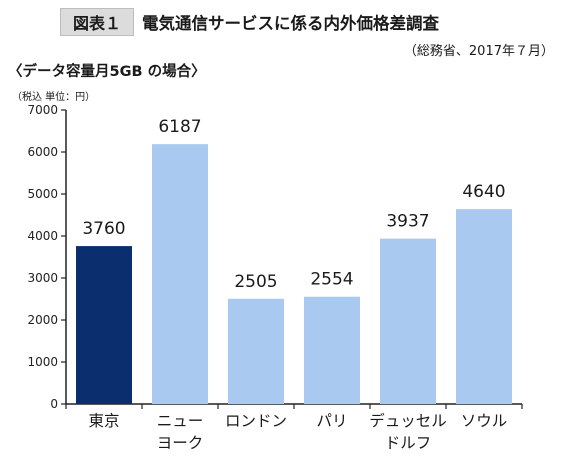 This screenshot has height=461, width=570. I want to click on y-tick-label: 5000, so click(42, 194).